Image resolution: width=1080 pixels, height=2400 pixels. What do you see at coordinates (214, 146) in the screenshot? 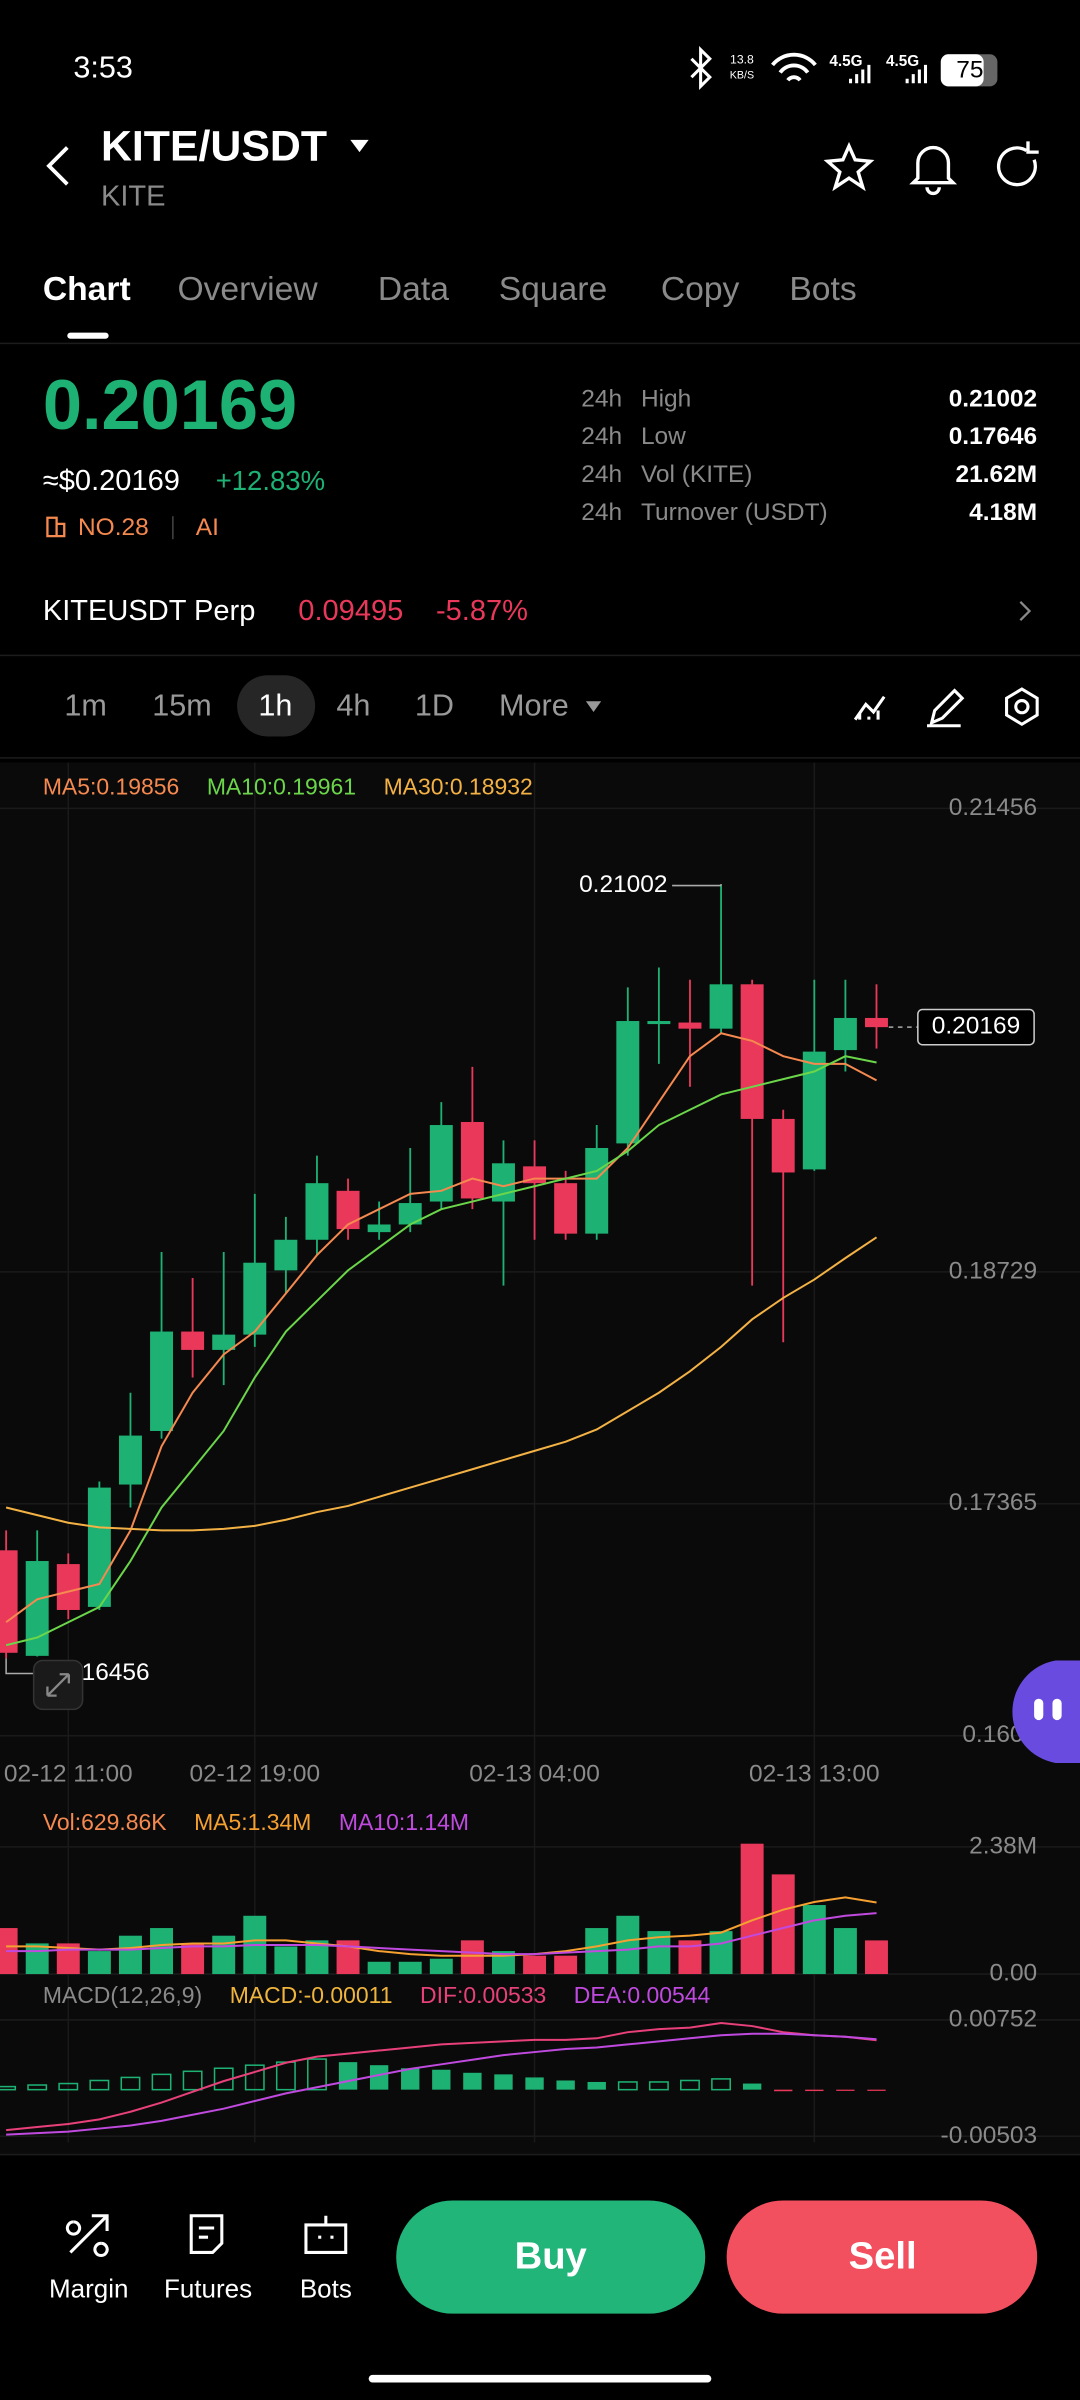
I see `pair-title: KITE/USDT` at bounding box center [214, 146].